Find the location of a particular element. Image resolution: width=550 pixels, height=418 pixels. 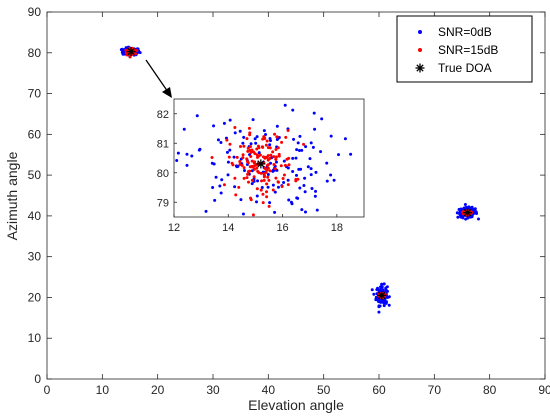

x-tick-label: 30 is located at coordinates (213, 390).